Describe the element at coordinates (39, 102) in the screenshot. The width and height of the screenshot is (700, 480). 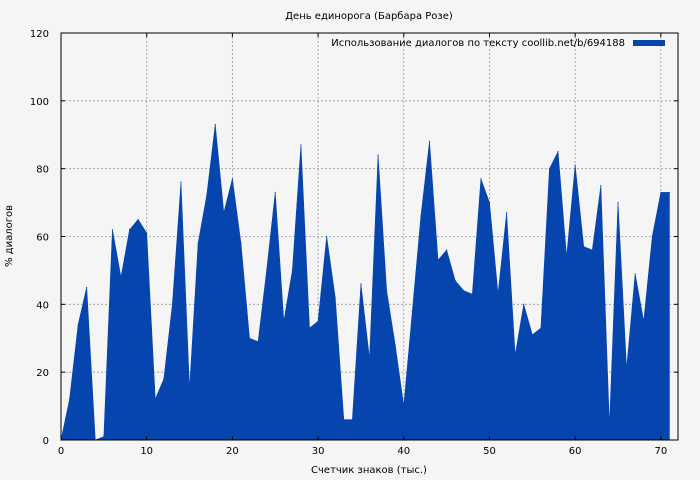
I see `y-tick-label: 100` at that location.